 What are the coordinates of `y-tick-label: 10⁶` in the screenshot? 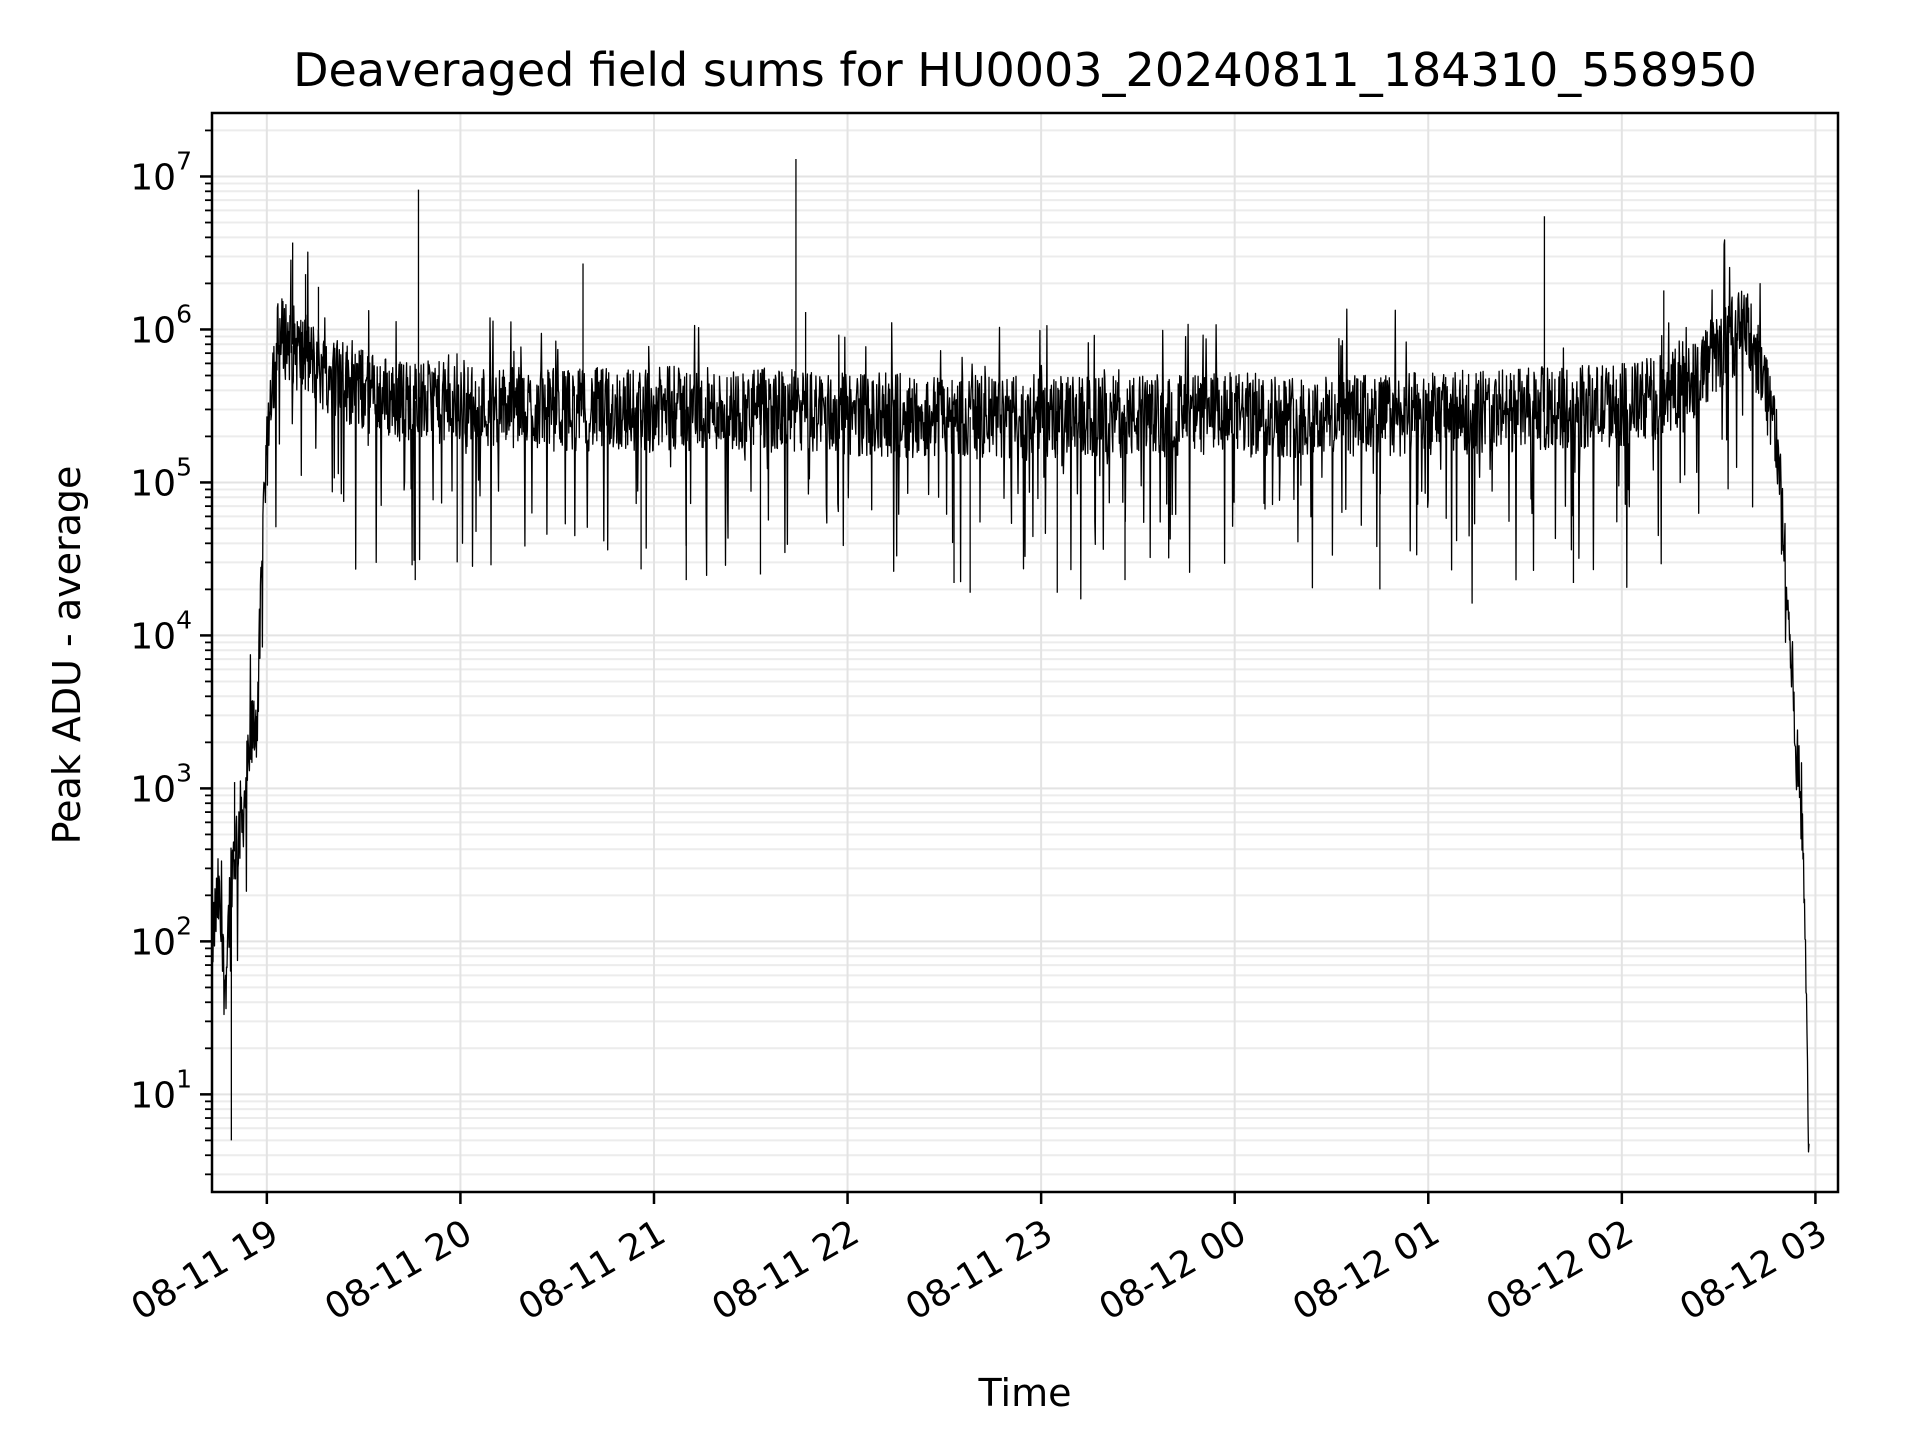 It's located at (161, 325).